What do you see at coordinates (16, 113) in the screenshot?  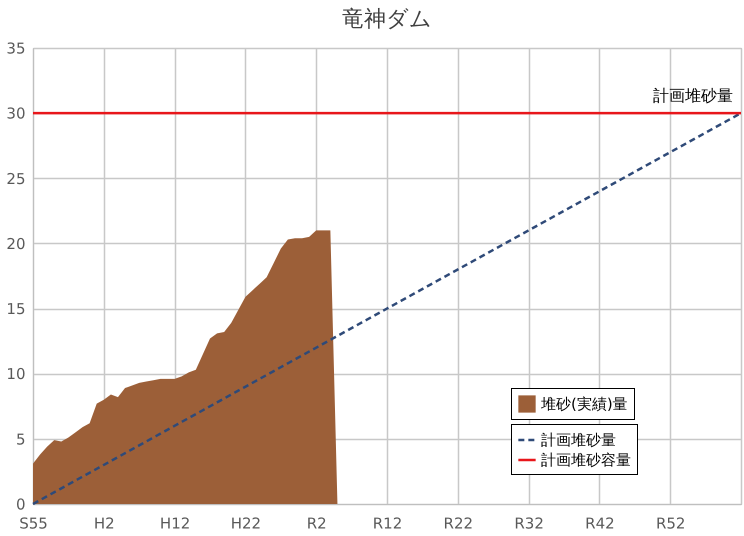 I see `y-tick-label: 30` at bounding box center [16, 113].